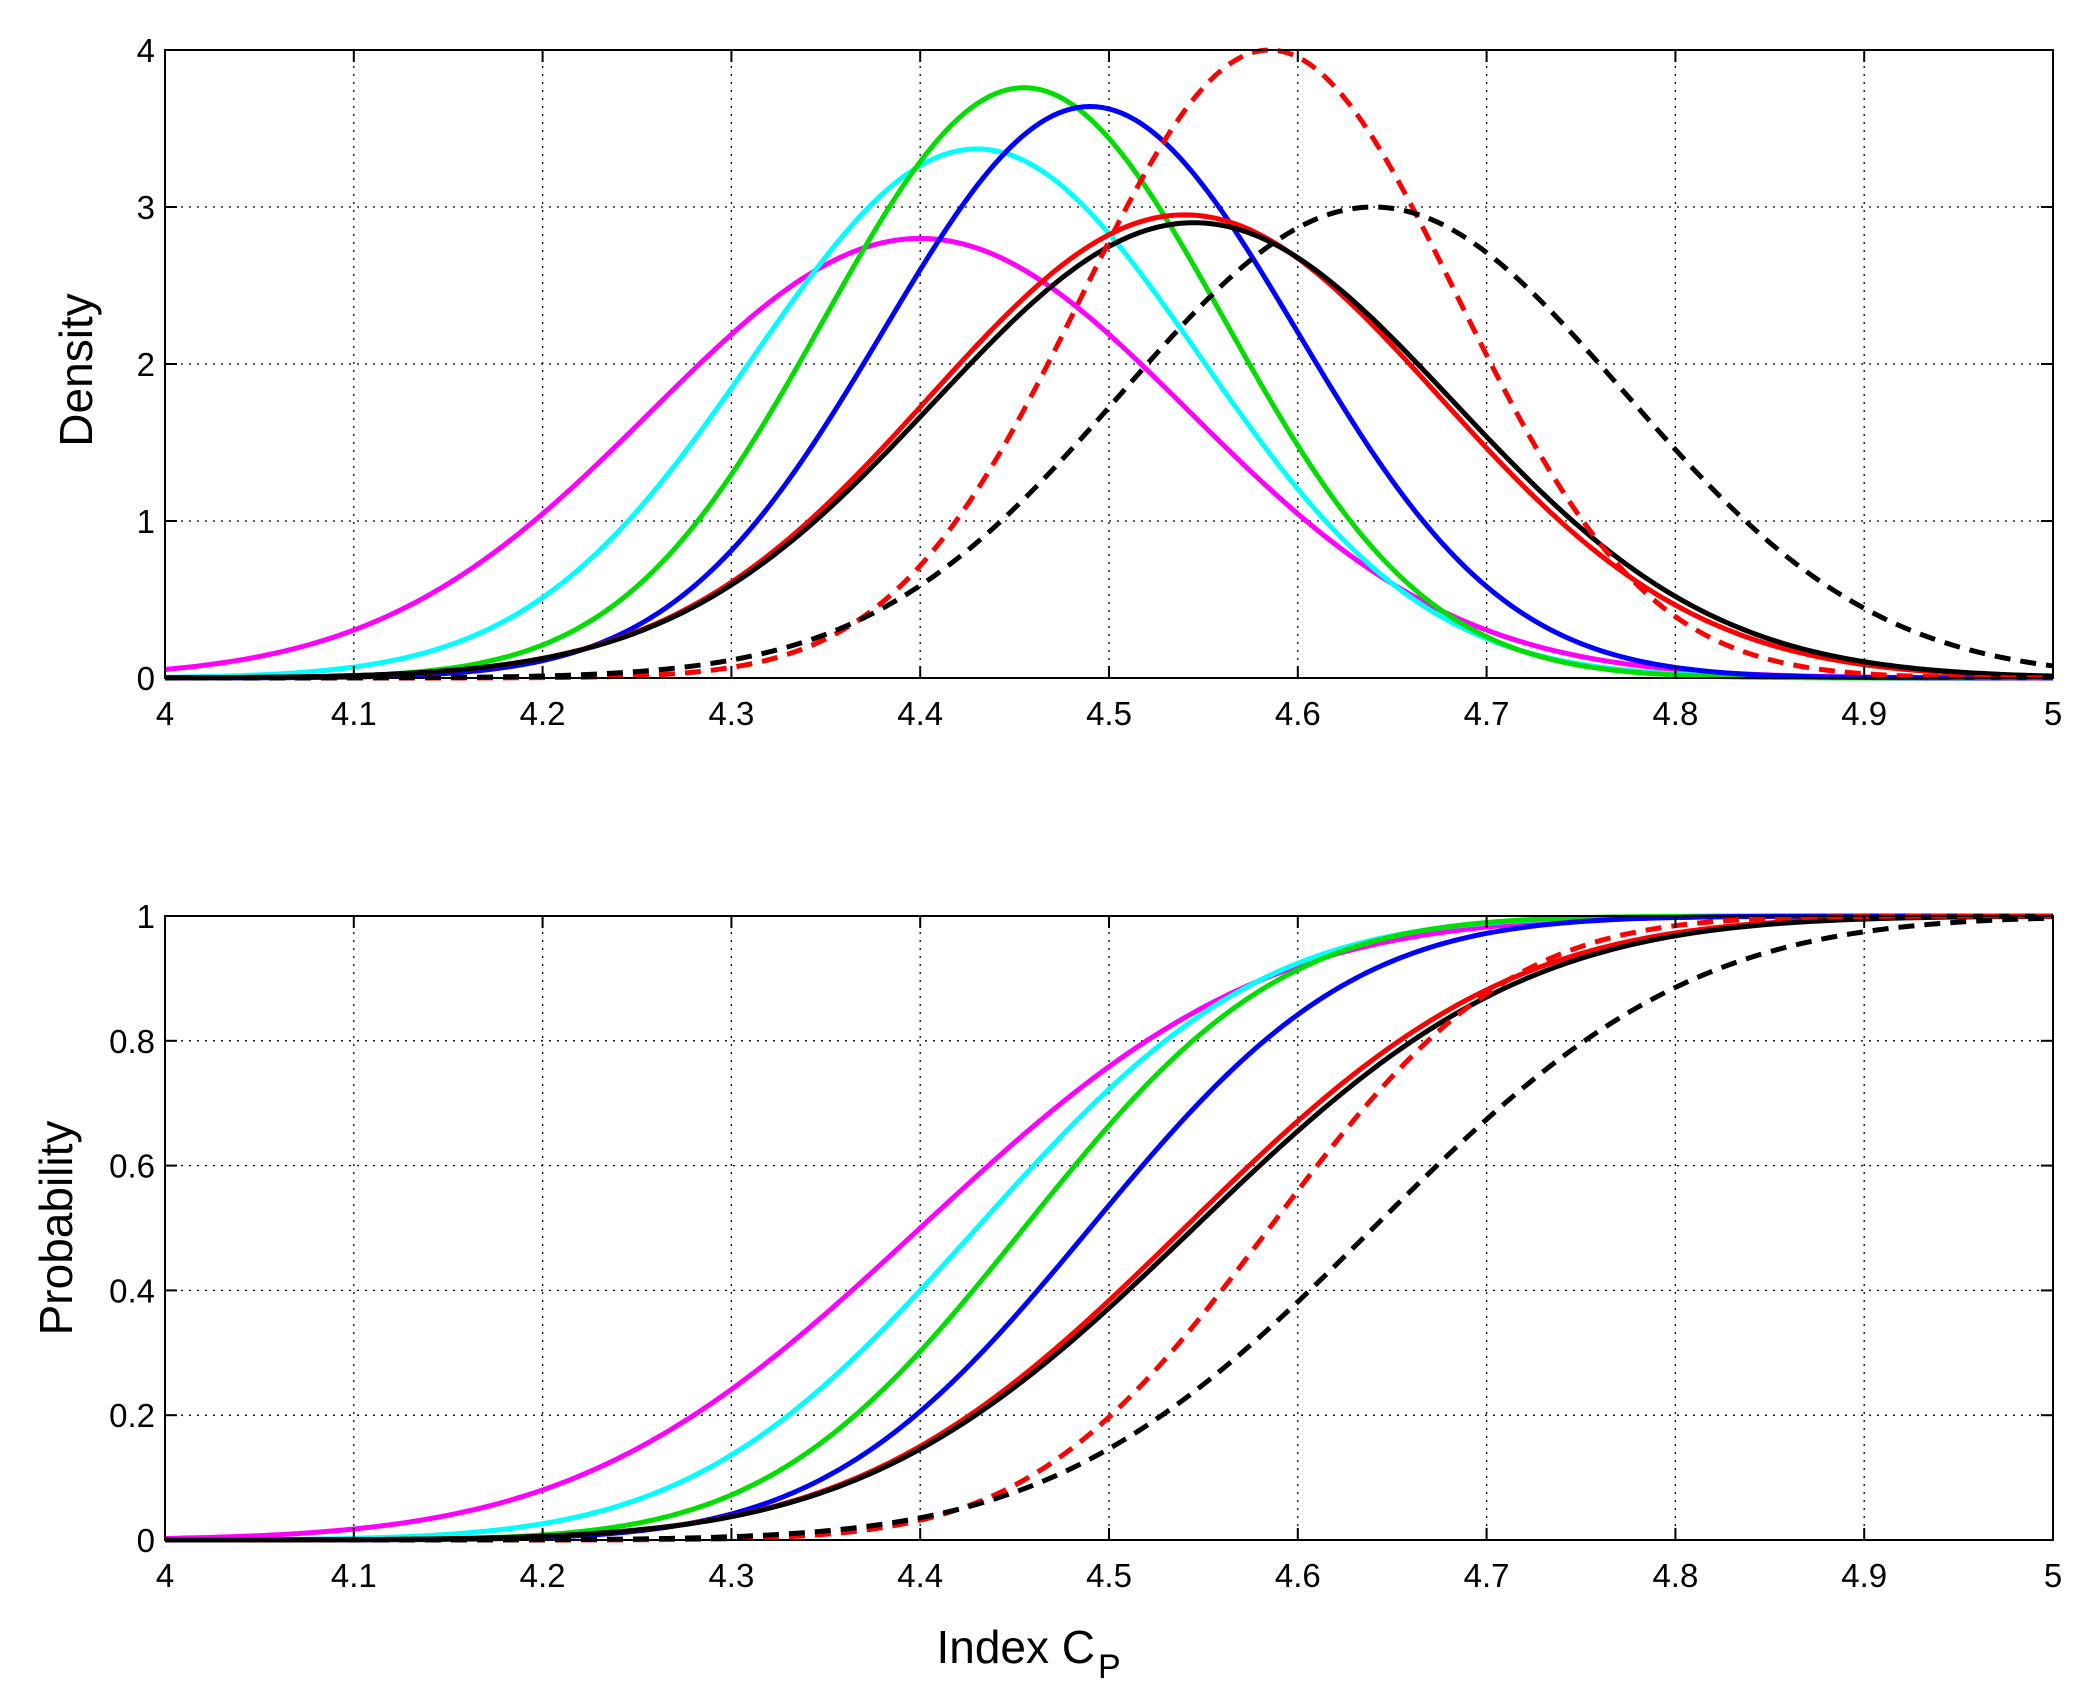 Image resolution: width=2095 pixels, height=1705 pixels. Describe the element at coordinates (1015, 1647) in the screenshot. I see `probability-x-axis-label: Index C` at that location.